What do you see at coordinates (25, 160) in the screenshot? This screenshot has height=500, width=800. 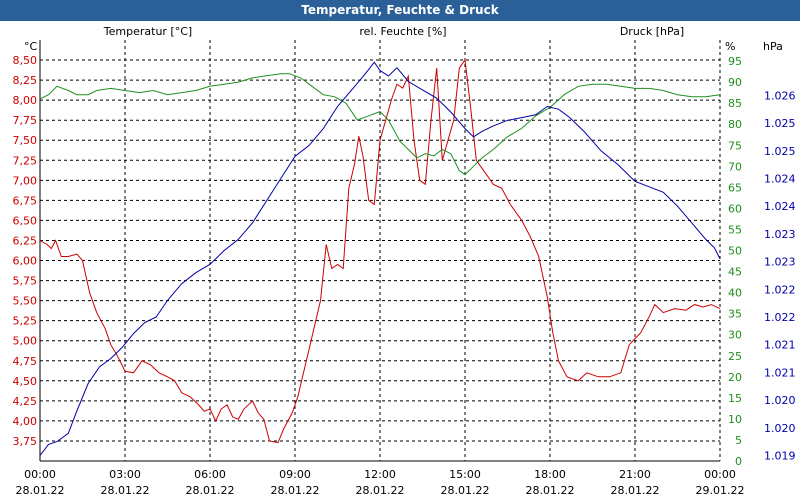 I see `y-left-tick-label: 7,25` at bounding box center [25, 160].